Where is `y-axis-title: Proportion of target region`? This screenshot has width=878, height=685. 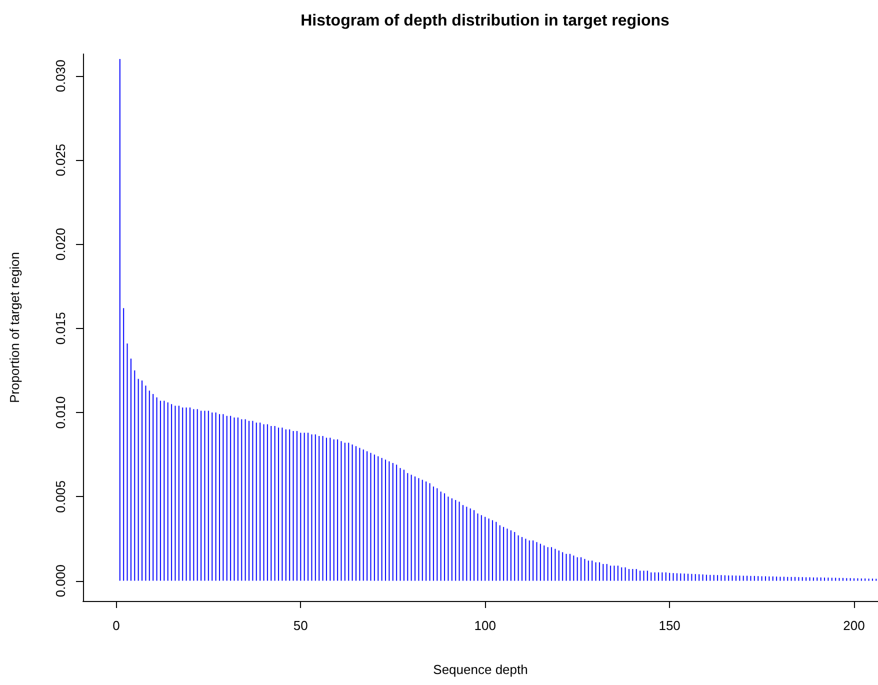
y-axis-title: Proportion of target region is located at coordinates (14, 328).